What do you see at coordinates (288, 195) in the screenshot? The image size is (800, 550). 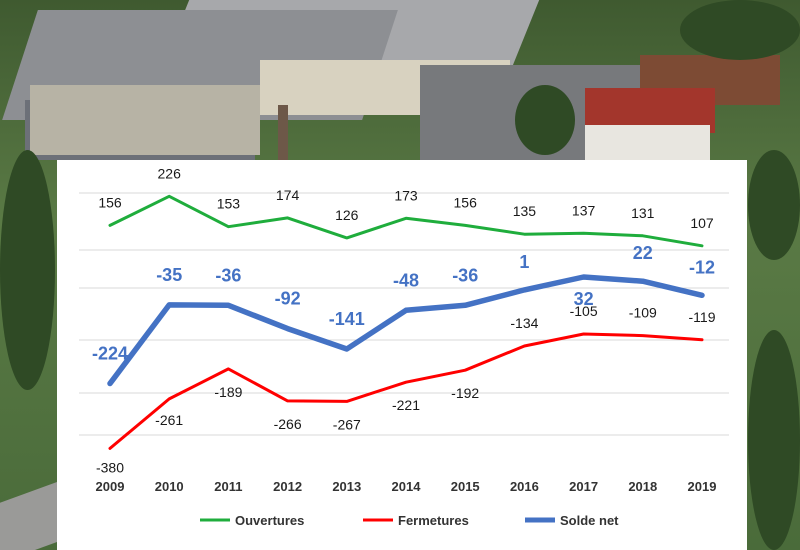 I see `data-label: 174` at bounding box center [288, 195].